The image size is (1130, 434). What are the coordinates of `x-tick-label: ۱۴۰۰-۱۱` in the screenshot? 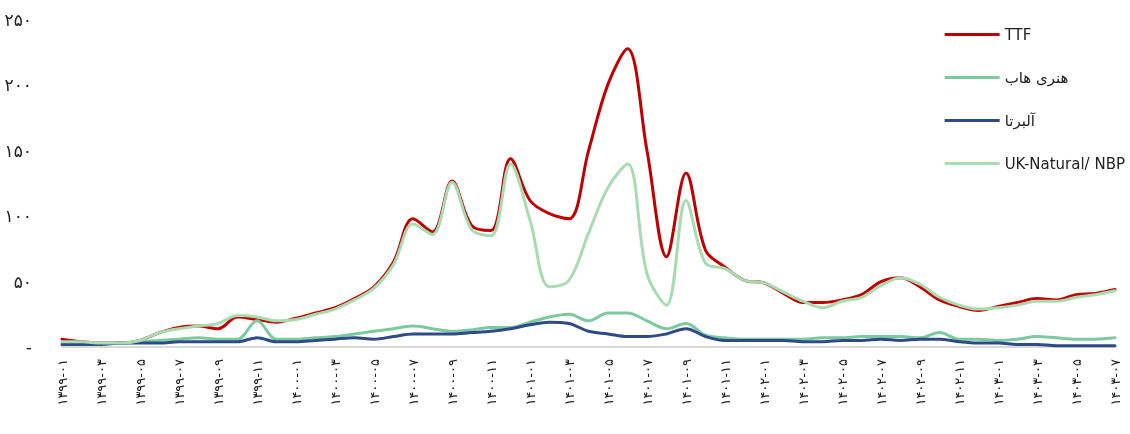 It's located at (491, 382).